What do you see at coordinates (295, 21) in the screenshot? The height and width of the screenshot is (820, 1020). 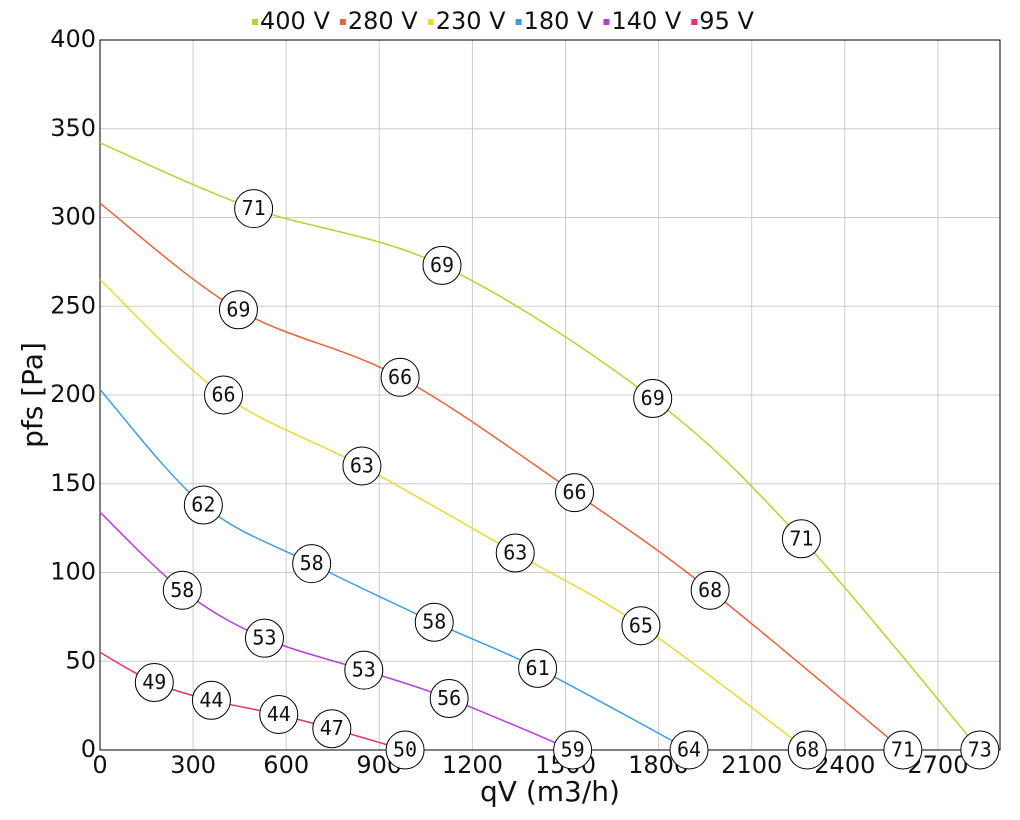 I see `legend-label: 400 V` at bounding box center [295, 21].